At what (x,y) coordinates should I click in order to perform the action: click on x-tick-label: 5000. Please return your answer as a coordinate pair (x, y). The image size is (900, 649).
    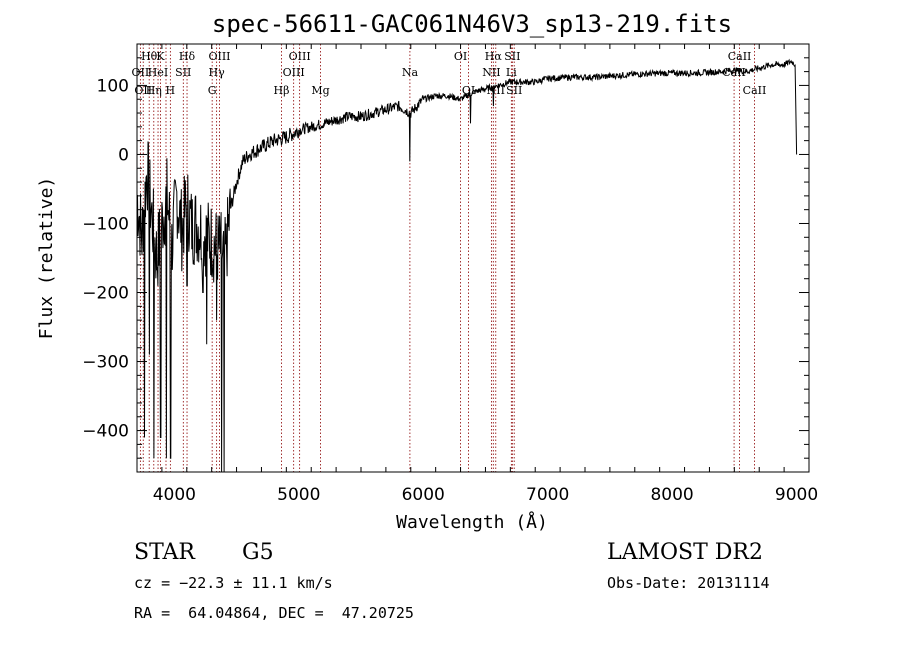
    Looking at the image, I should click on (298, 495).